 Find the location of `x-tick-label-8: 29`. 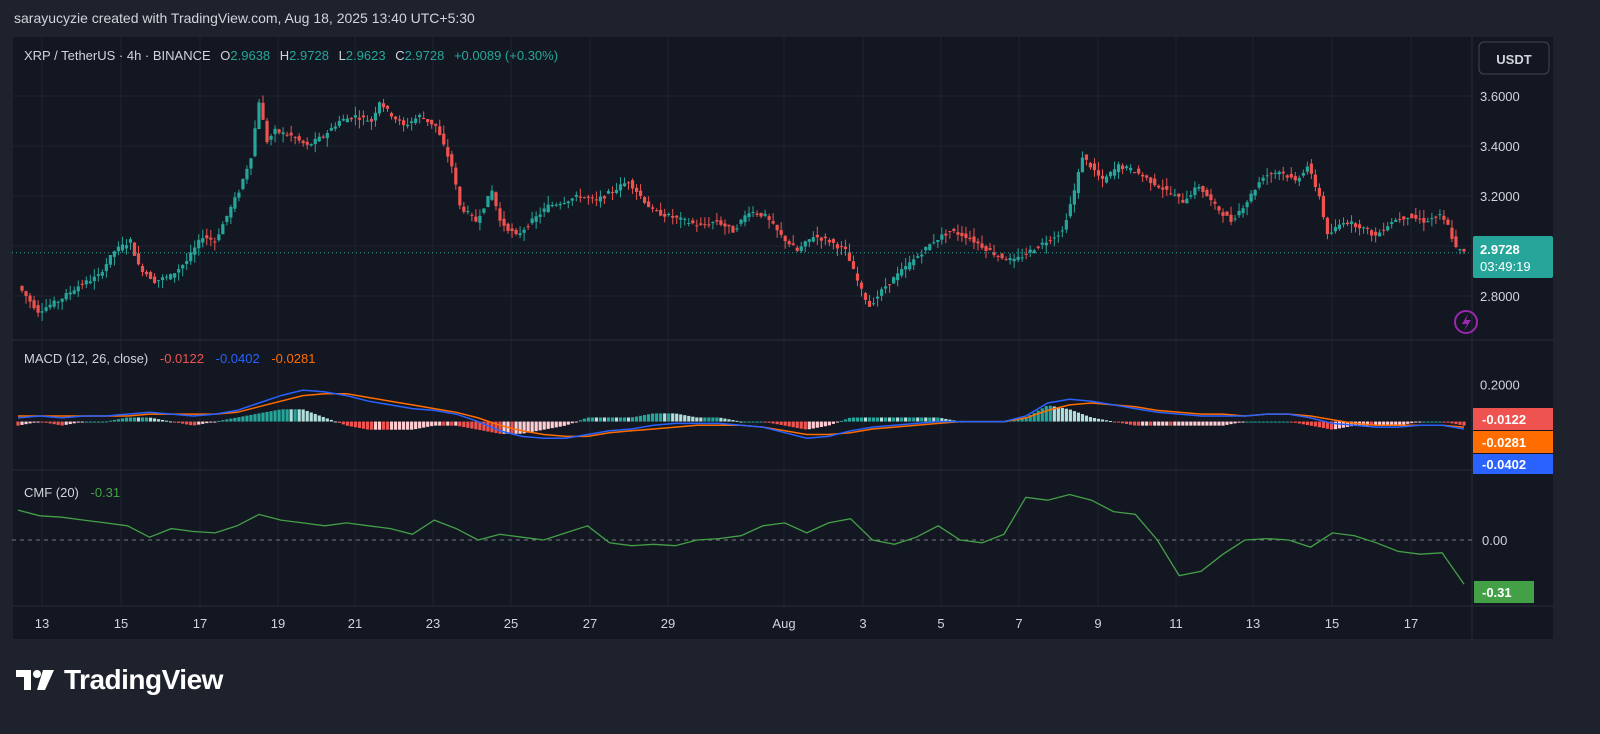

x-tick-label-8: 29 is located at coordinates (668, 623).